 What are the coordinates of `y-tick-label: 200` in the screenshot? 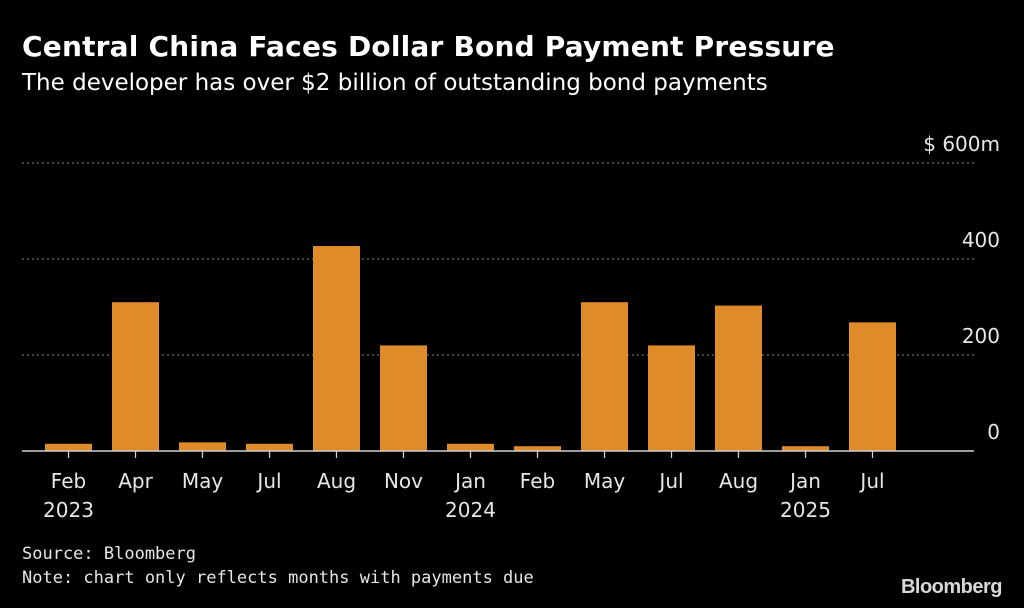 It's located at (981, 336).